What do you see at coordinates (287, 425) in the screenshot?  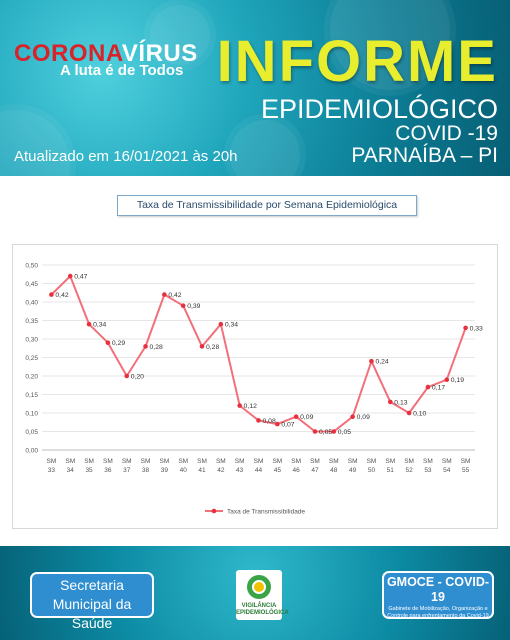 I see `data-label: 0,07` at bounding box center [287, 425].